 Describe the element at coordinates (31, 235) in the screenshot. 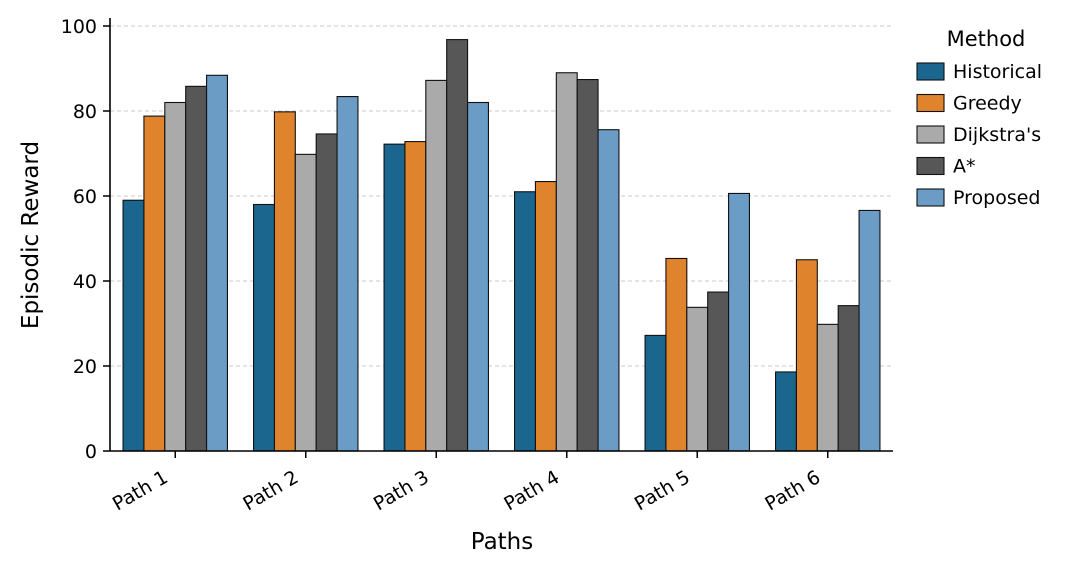

I see `y-axis-title: Episodic Reward` at that location.